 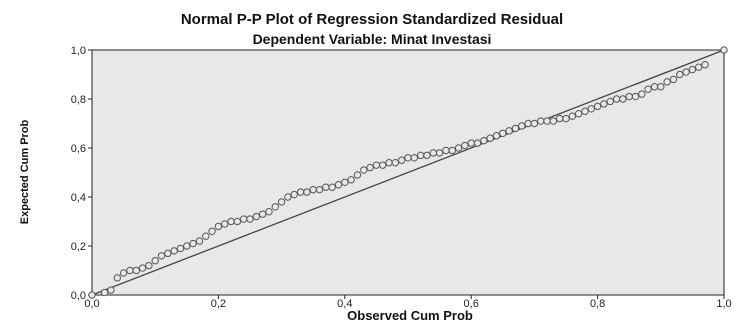 What do you see at coordinates (78, 296) in the screenshot?
I see `y-tick-label: 0,0` at bounding box center [78, 296].